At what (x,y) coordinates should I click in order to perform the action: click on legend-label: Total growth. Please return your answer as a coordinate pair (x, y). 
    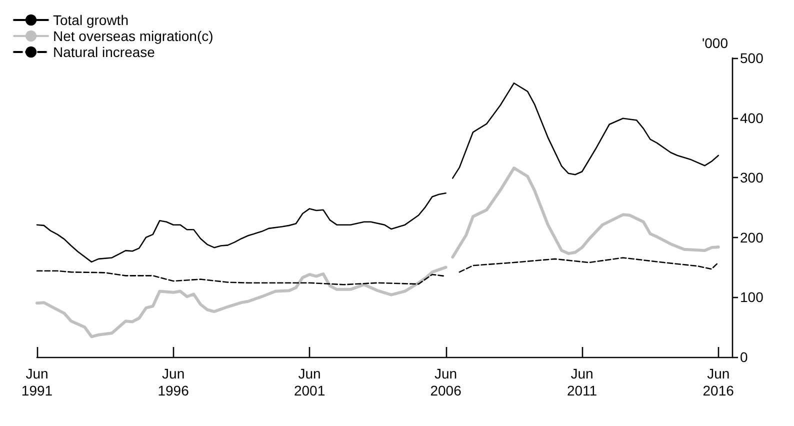
    Looking at the image, I should click on (90, 20).